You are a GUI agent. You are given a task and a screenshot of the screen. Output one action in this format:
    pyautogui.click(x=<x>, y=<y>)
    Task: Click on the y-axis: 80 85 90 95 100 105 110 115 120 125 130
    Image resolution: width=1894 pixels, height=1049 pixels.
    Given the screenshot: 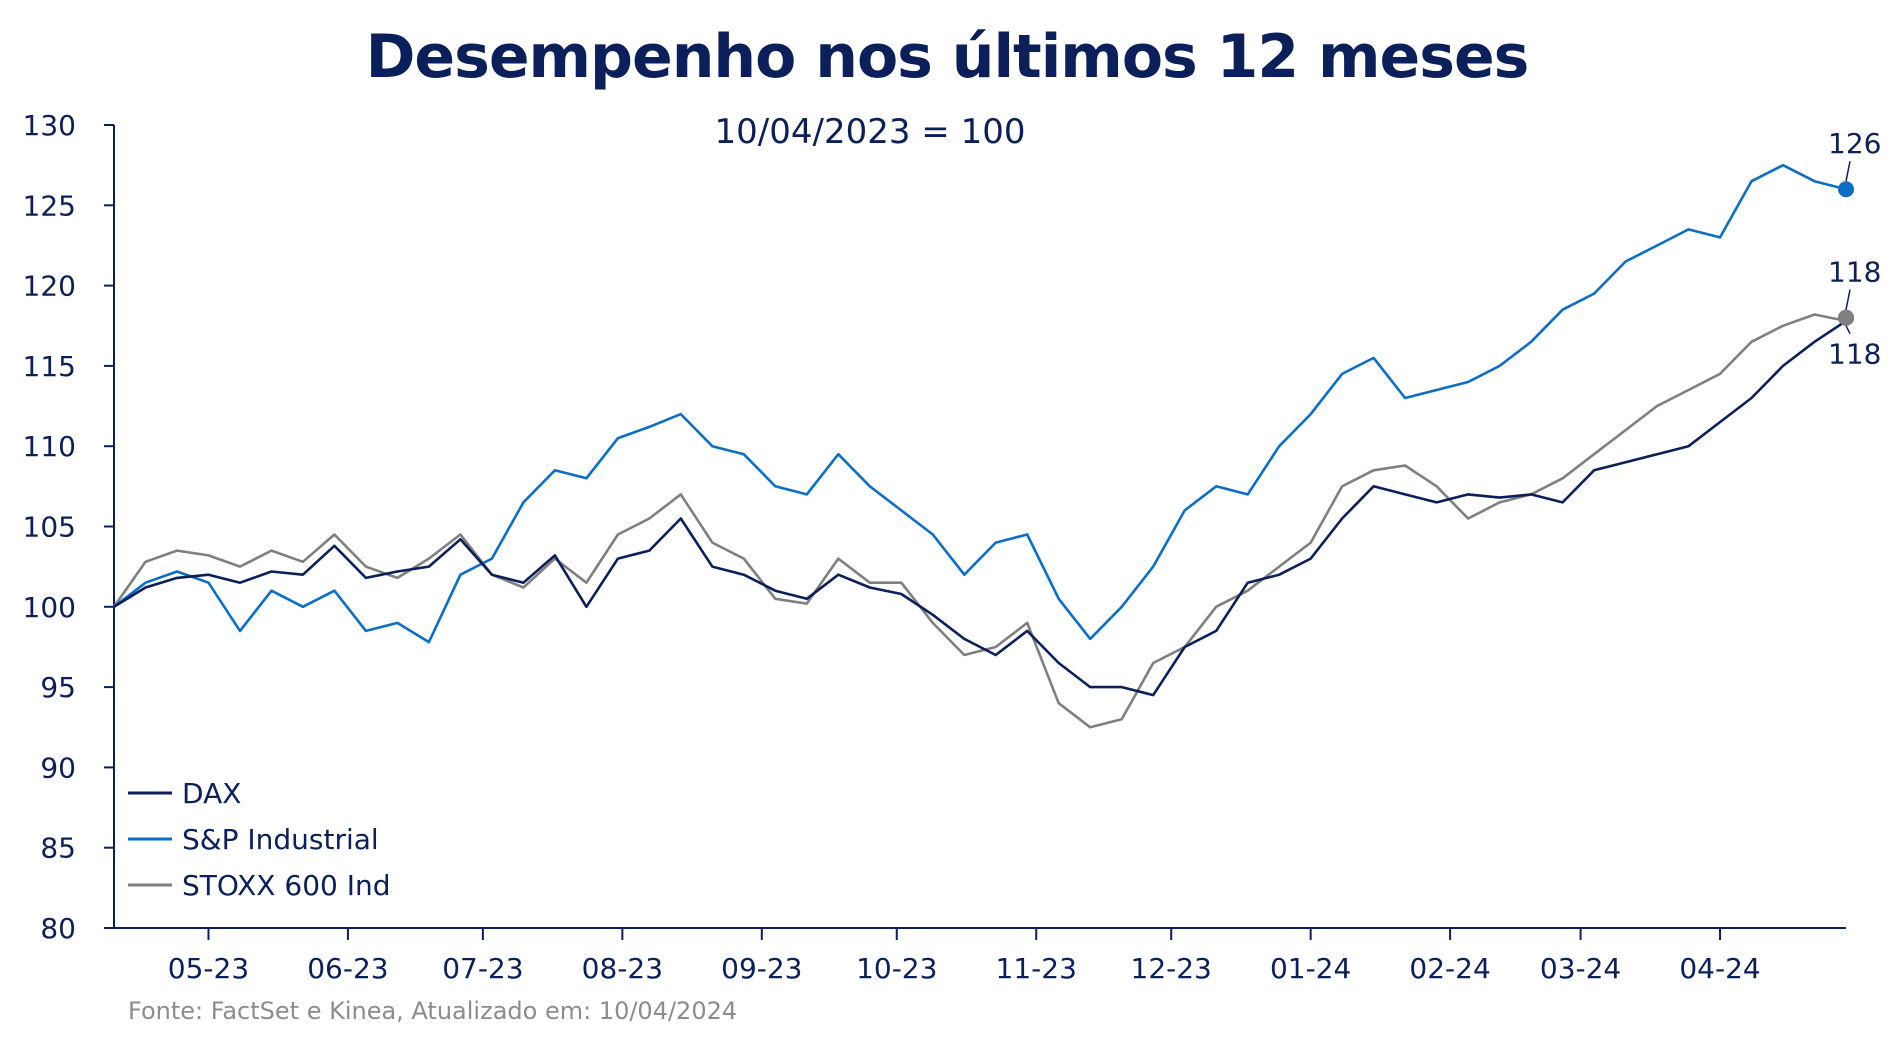 What is the action you would take?
    pyautogui.click(x=69, y=527)
    